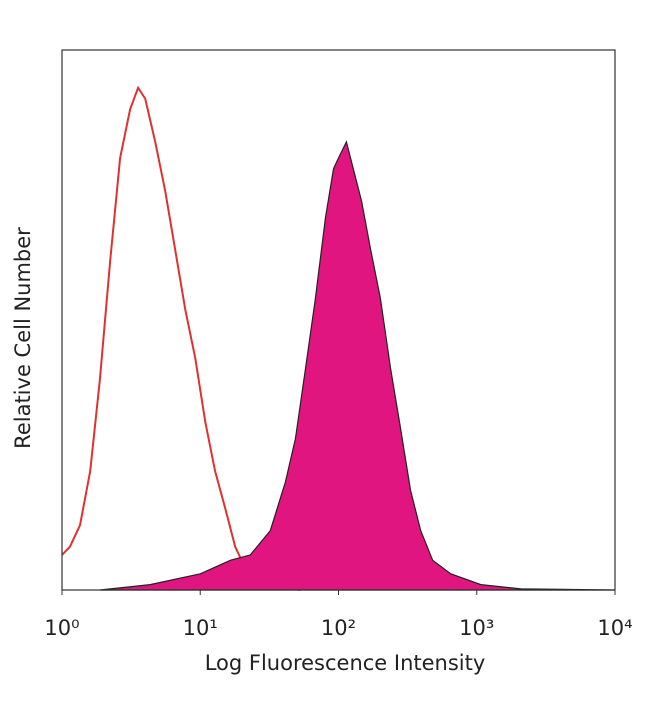  I want to click on x-tick-label: 10³, so click(476, 628).